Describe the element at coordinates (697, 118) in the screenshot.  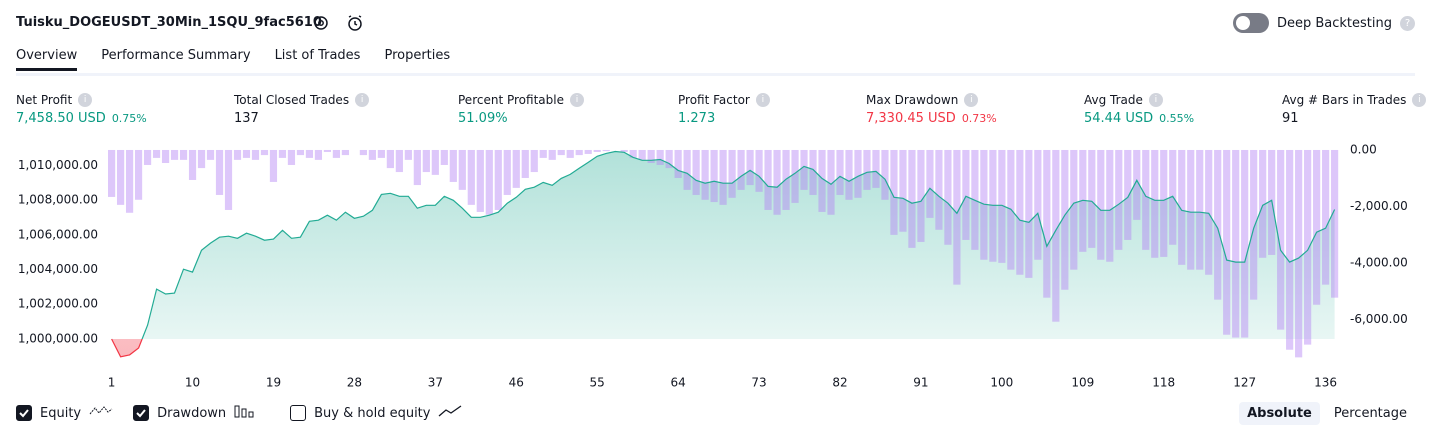
I see `stat-value: 1.273` at that location.